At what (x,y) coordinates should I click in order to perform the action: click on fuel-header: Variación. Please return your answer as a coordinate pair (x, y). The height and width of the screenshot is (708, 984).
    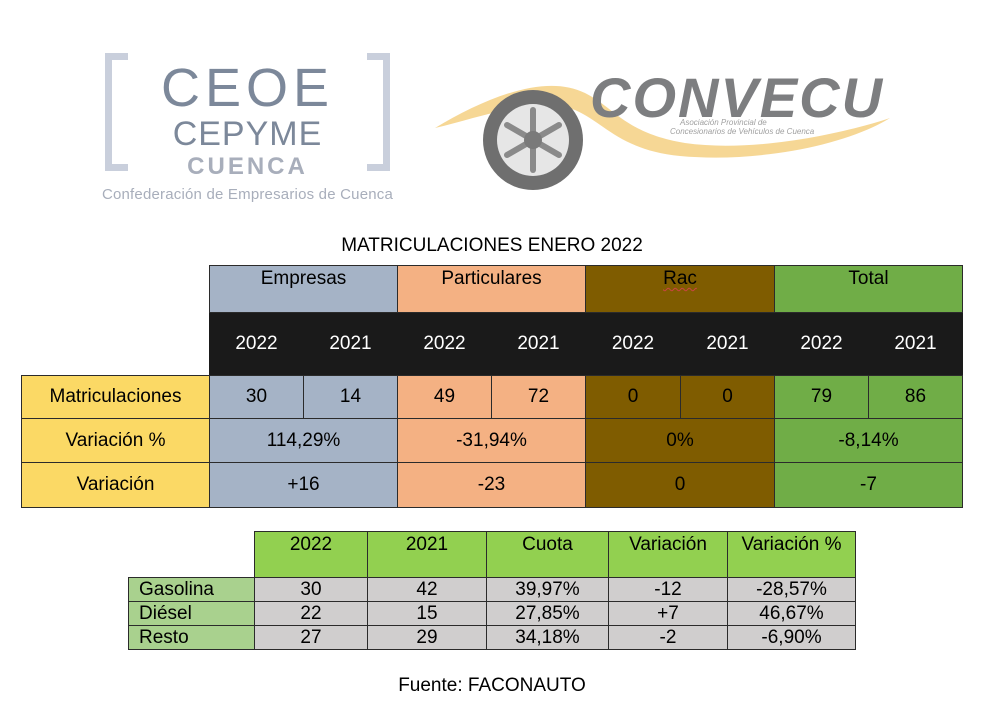
    Looking at the image, I should click on (668, 554).